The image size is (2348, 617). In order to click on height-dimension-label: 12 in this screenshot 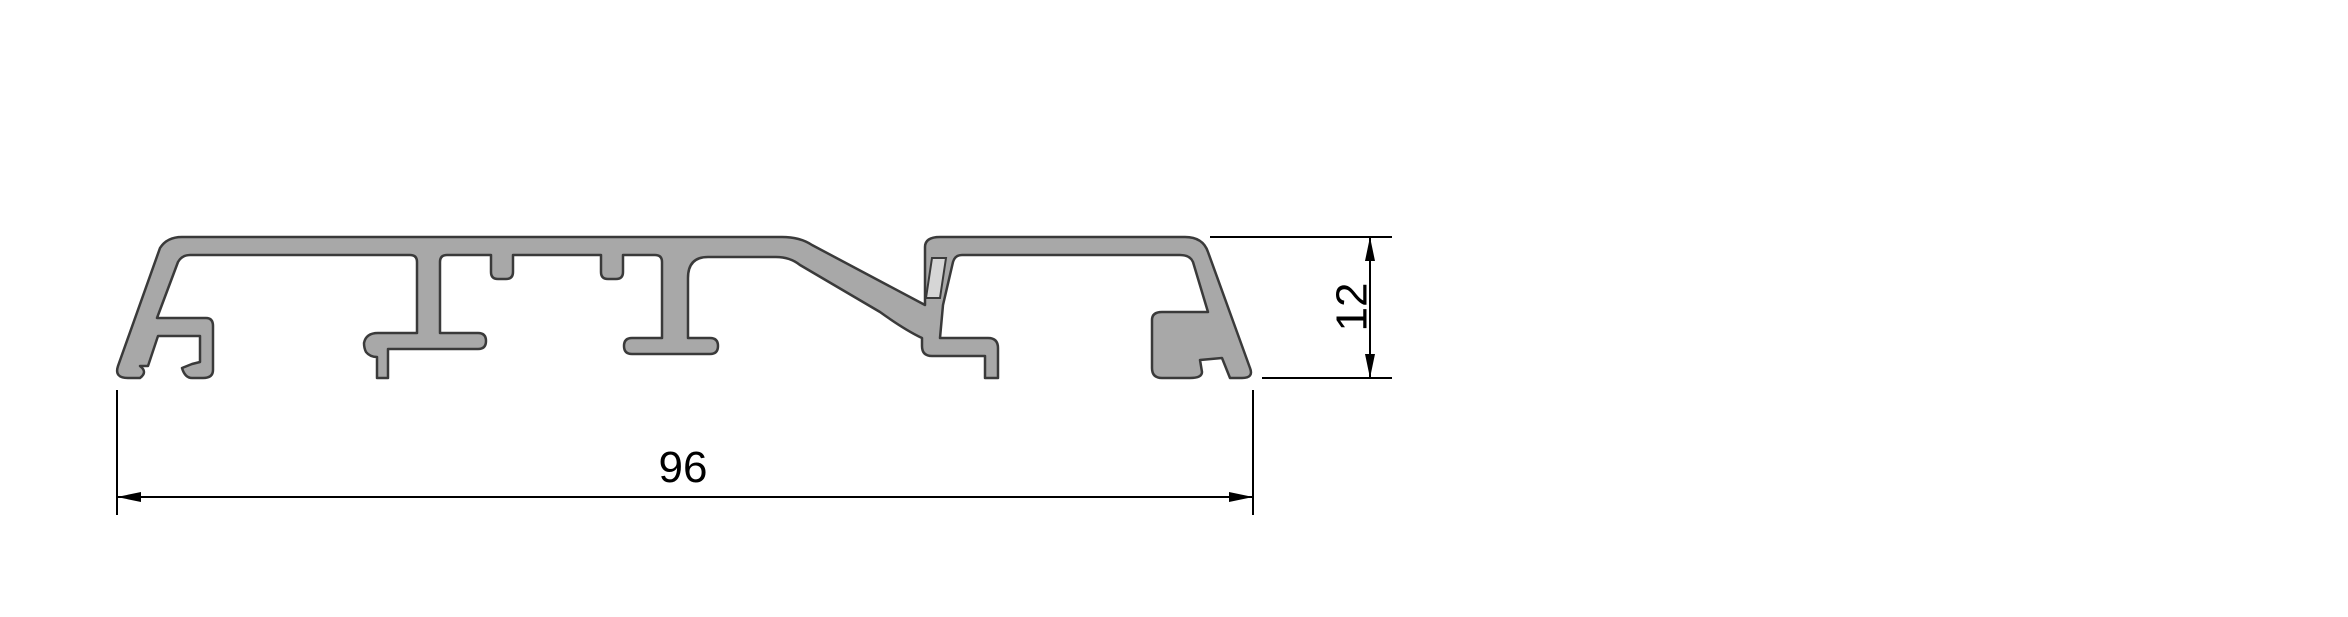, I will do `click(1352, 307)`.